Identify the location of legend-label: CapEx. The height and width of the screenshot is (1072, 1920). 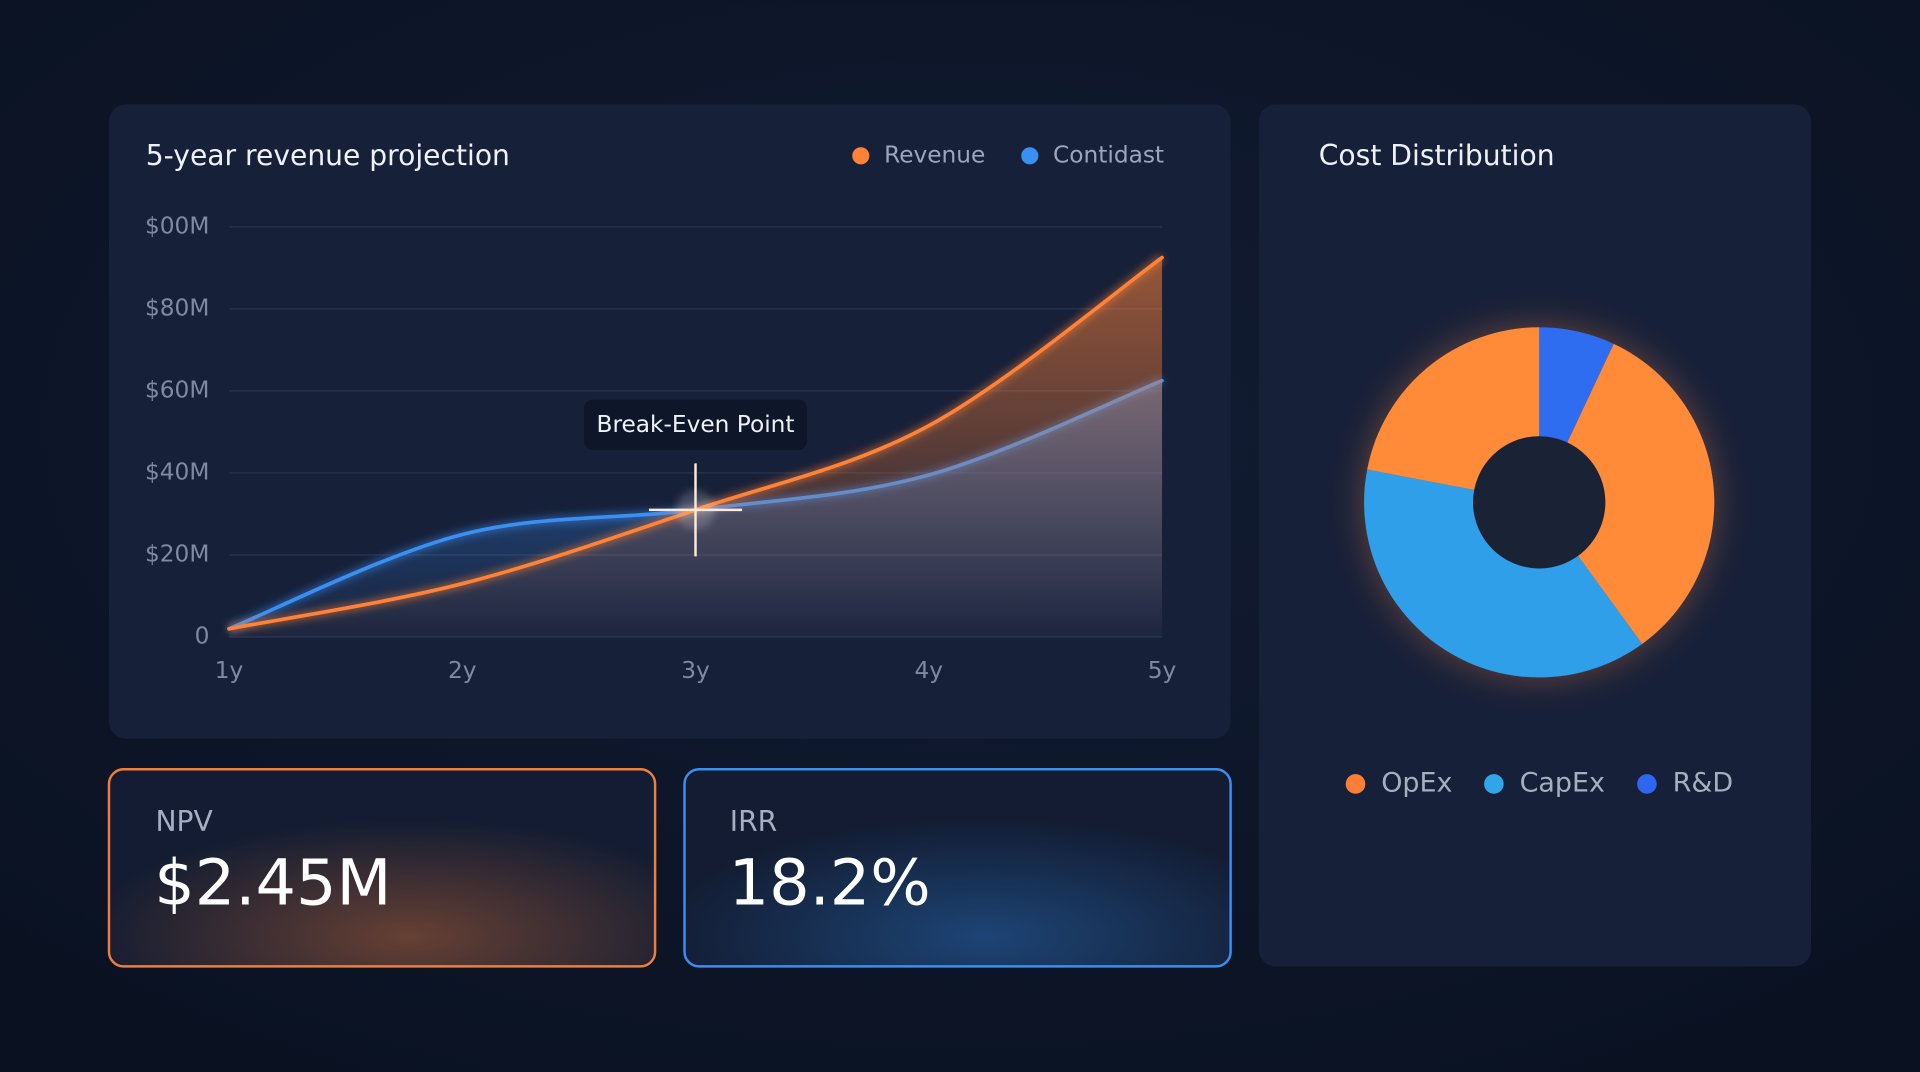
(1562, 782).